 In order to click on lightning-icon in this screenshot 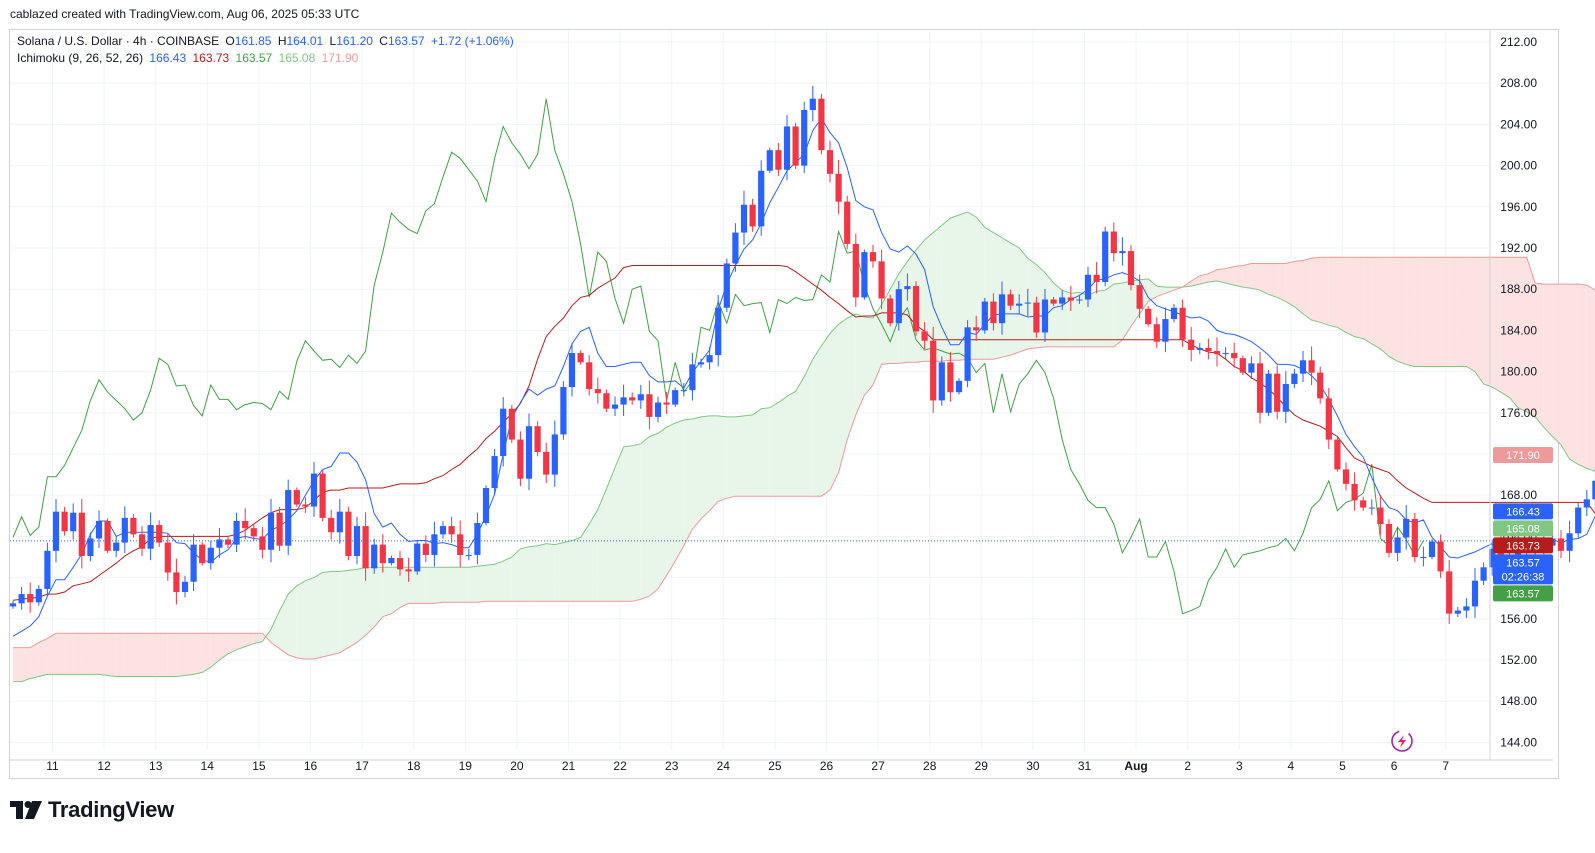, I will do `click(1402, 741)`.